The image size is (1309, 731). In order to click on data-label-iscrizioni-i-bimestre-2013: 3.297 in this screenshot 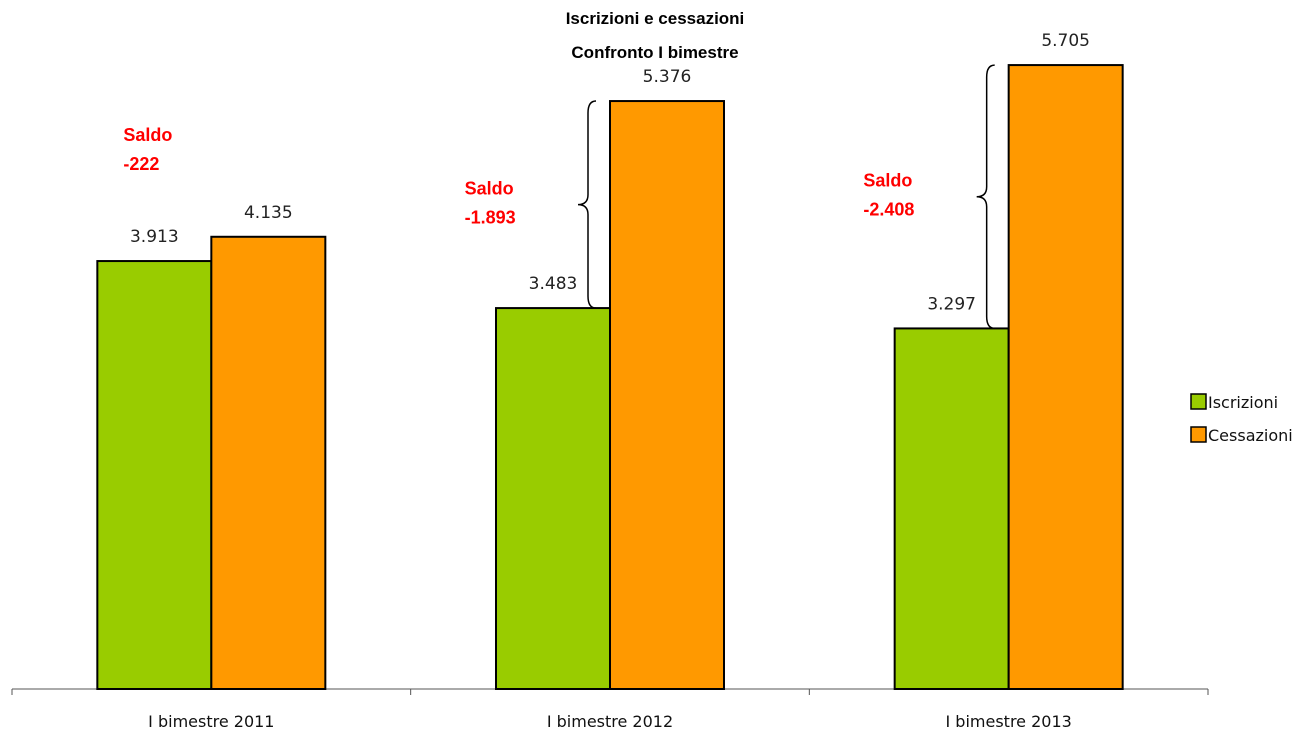, I will do `click(951, 304)`.